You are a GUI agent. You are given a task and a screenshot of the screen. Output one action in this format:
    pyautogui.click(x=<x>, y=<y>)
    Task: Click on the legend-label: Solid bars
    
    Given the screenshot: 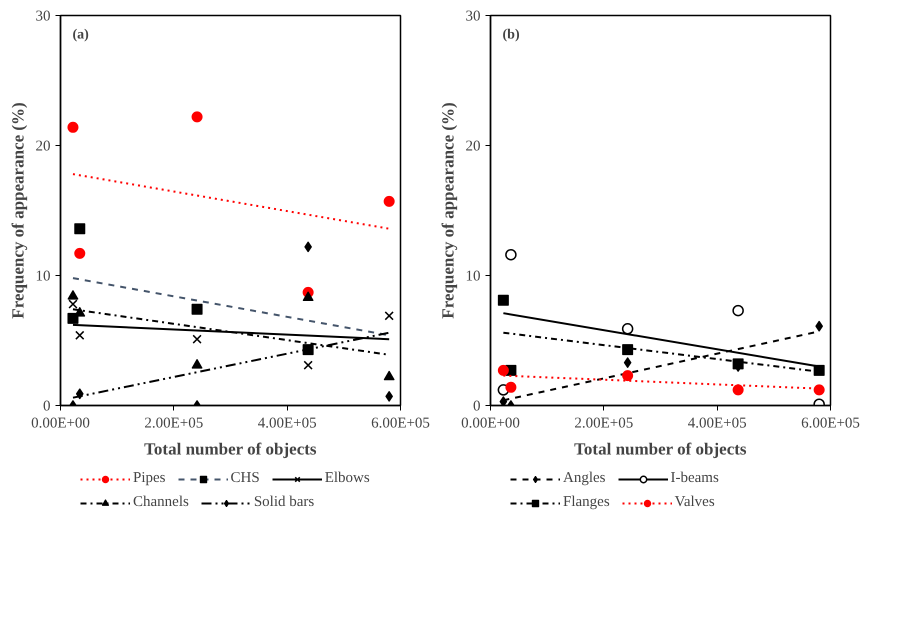 What is the action you would take?
    pyautogui.click(x=284, y=502)
    